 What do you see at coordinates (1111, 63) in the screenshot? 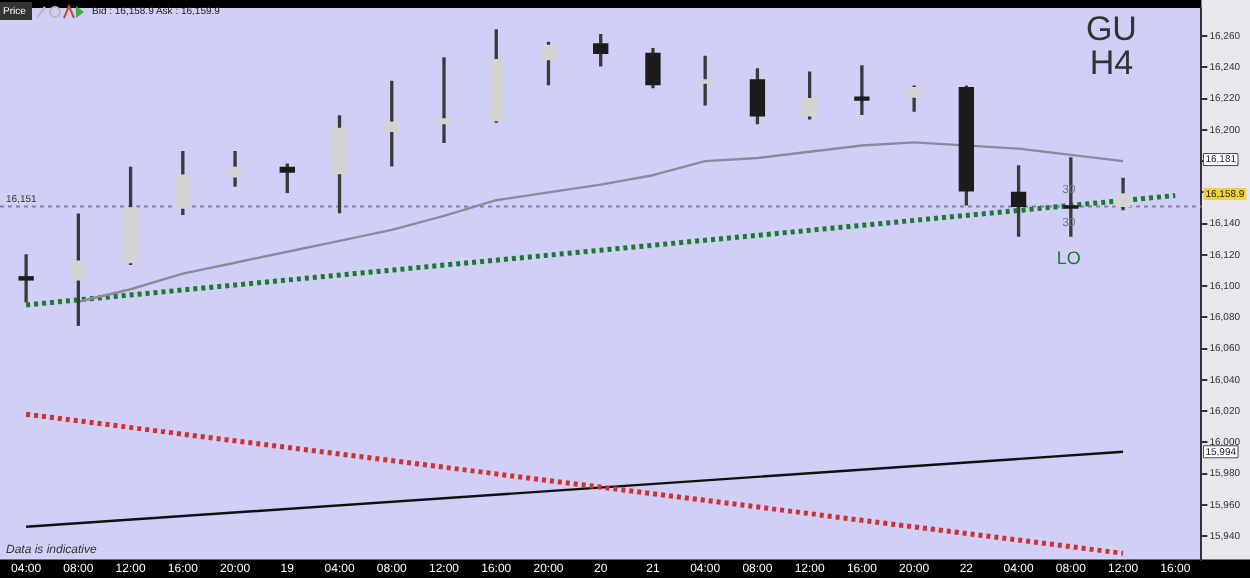
I see `text: H4` at bounding box center [1111, 63].